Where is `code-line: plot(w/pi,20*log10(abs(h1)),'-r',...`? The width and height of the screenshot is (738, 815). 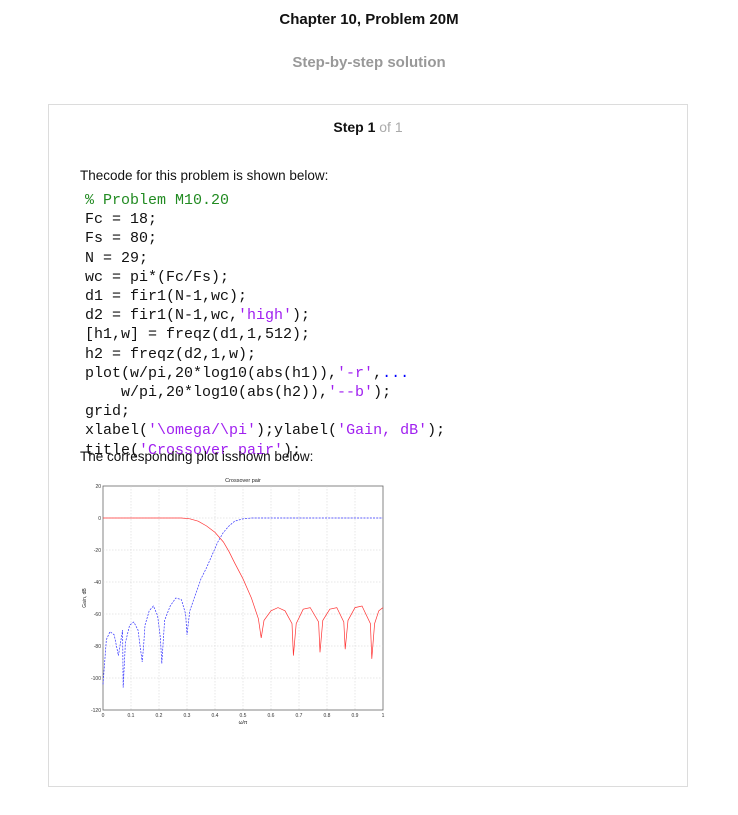 code-line: plot(w/pi,20*log10(abs(h1)),'-r',... is located at coordinates (247, 373).